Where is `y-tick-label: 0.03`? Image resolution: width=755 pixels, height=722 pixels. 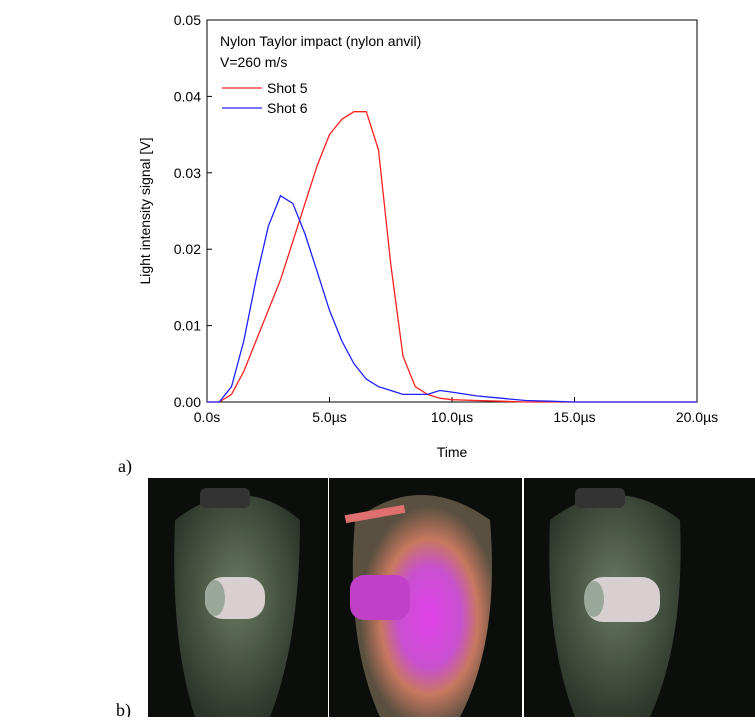 y-tick-label: 0.03 is located at coordinates (187, 173).